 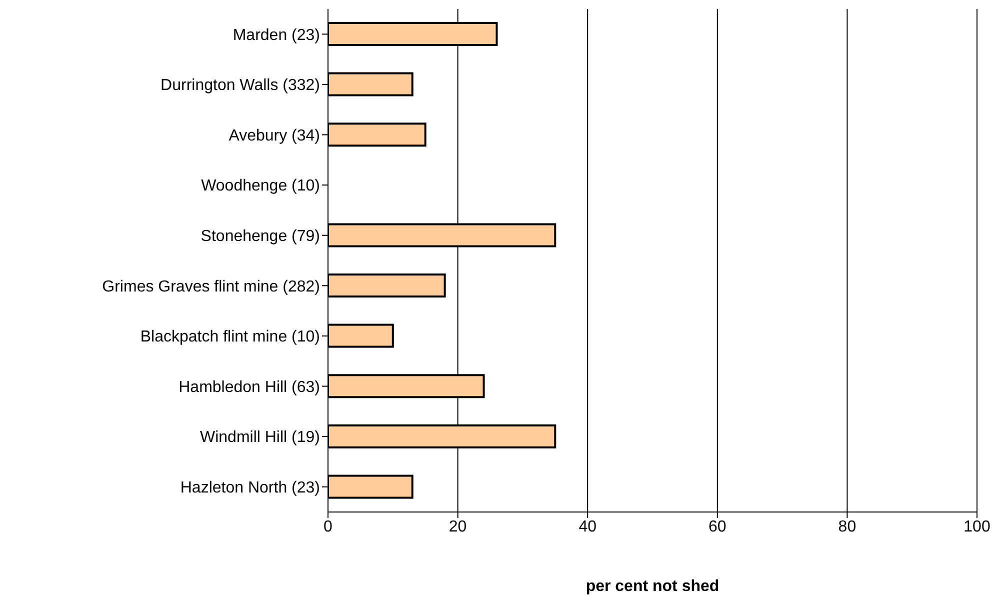 I want to click on y-tick-label: Blackpatch flint mine (10), so click(x=230, y=337).